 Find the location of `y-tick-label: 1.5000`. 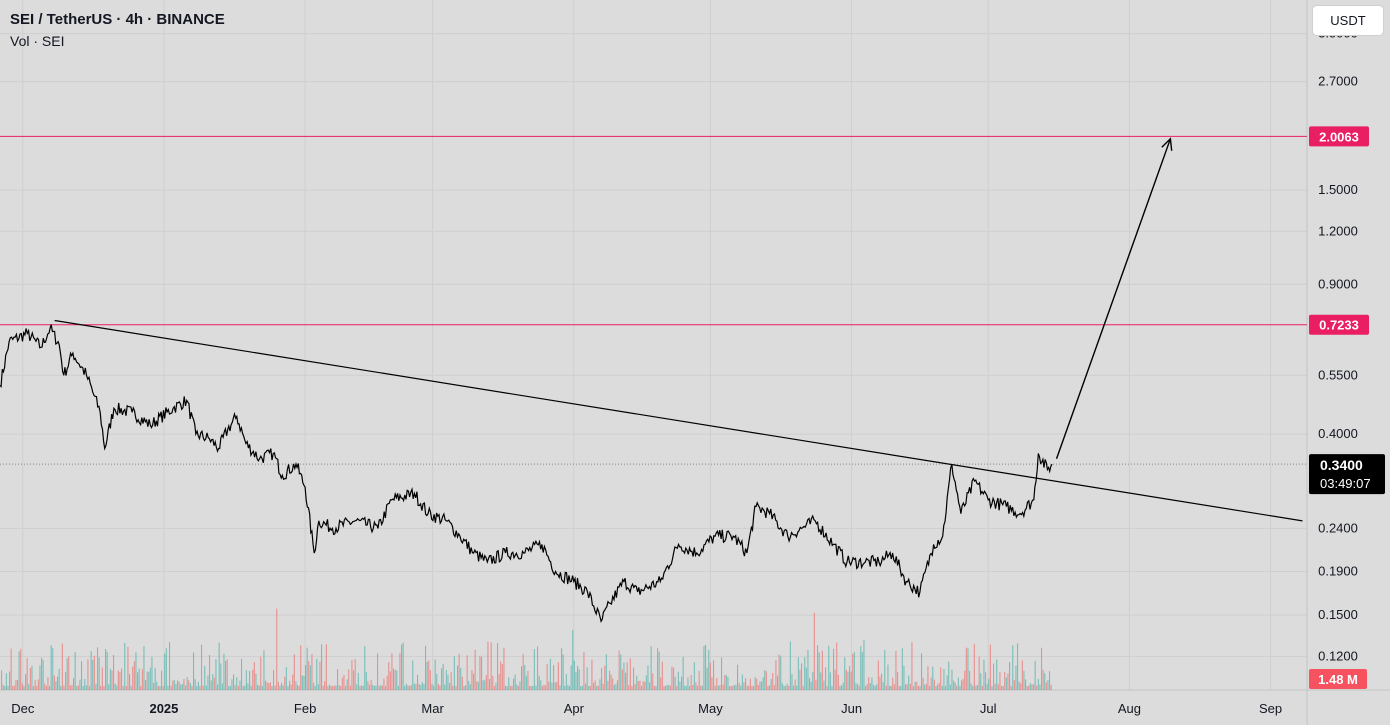

y-tick-label: 1.5000 is located at coordinates (1338, 189).